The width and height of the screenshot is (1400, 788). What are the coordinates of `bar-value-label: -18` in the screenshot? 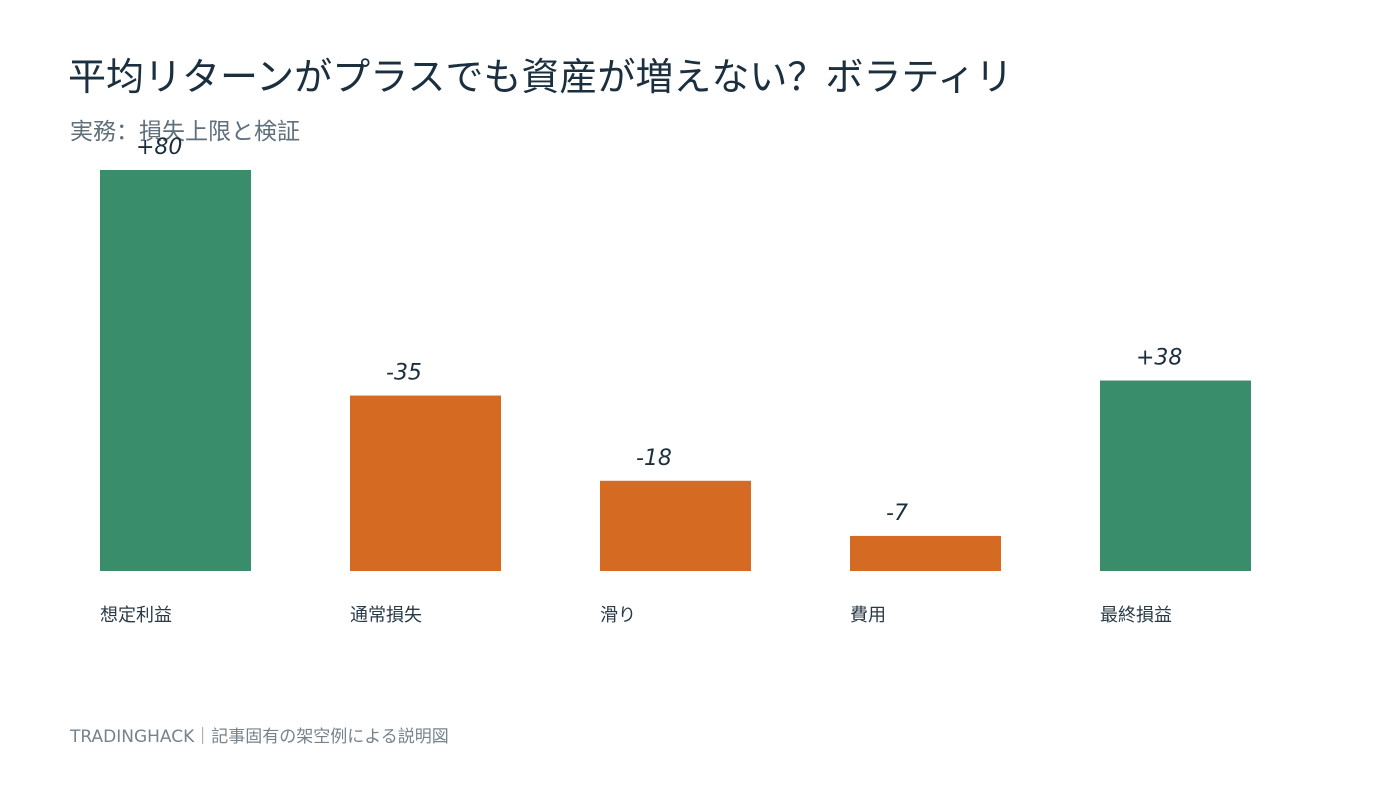 It's located at (654, 458).